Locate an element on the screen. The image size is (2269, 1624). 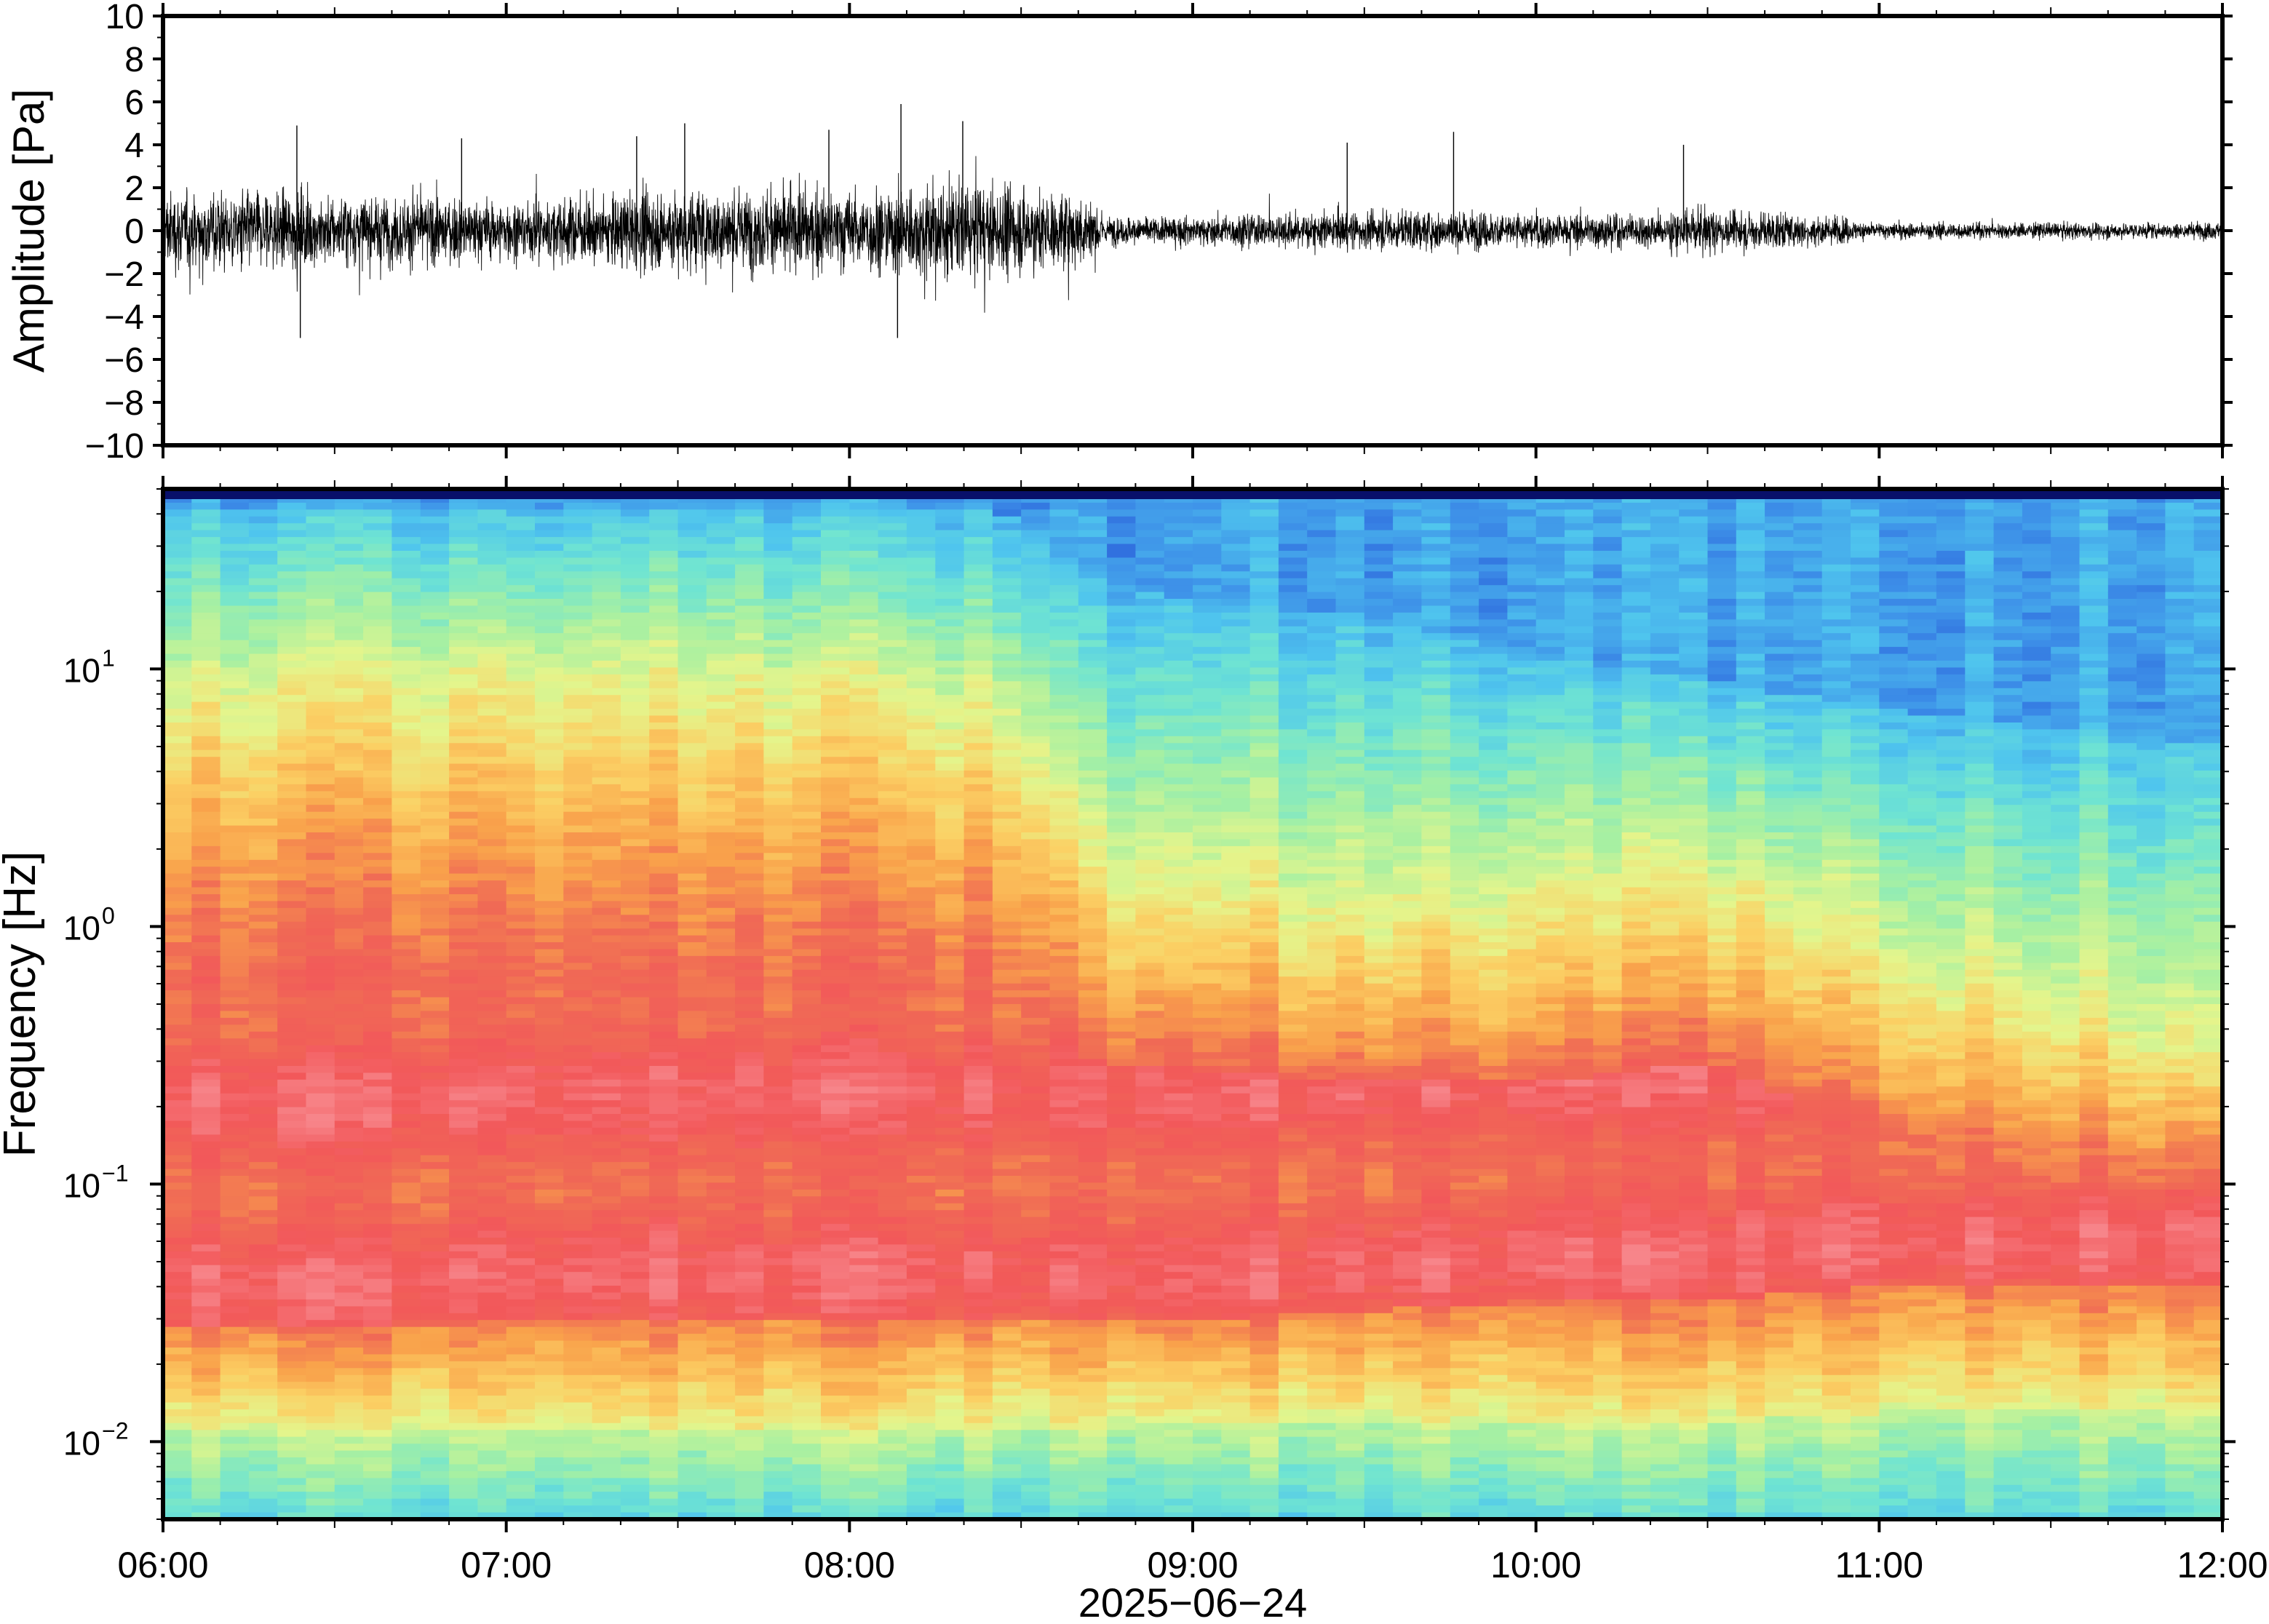
amplitude-tick-label: −4 is located at coordinates (124, 317).